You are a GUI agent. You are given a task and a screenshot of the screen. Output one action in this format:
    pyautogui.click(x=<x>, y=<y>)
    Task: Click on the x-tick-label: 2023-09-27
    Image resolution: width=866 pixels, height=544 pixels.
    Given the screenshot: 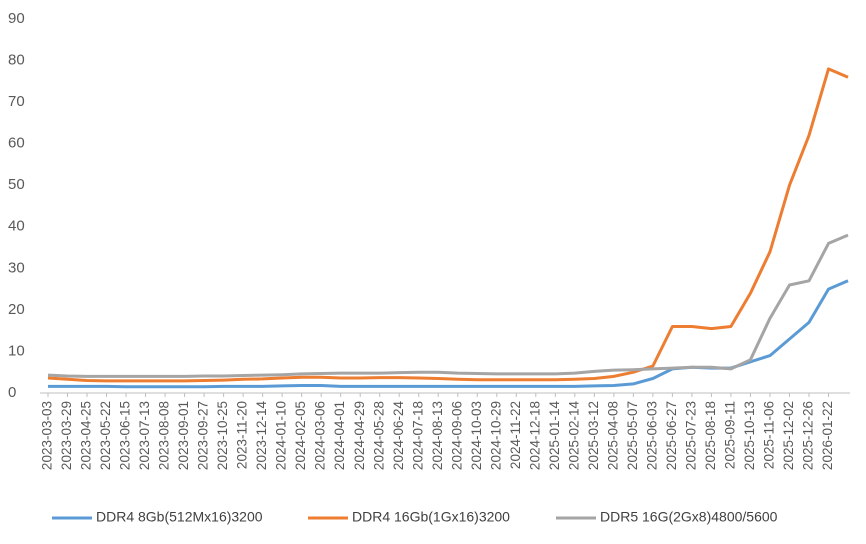 What is the action you would take?
    pyautogui.click(x=203, y=435)
    